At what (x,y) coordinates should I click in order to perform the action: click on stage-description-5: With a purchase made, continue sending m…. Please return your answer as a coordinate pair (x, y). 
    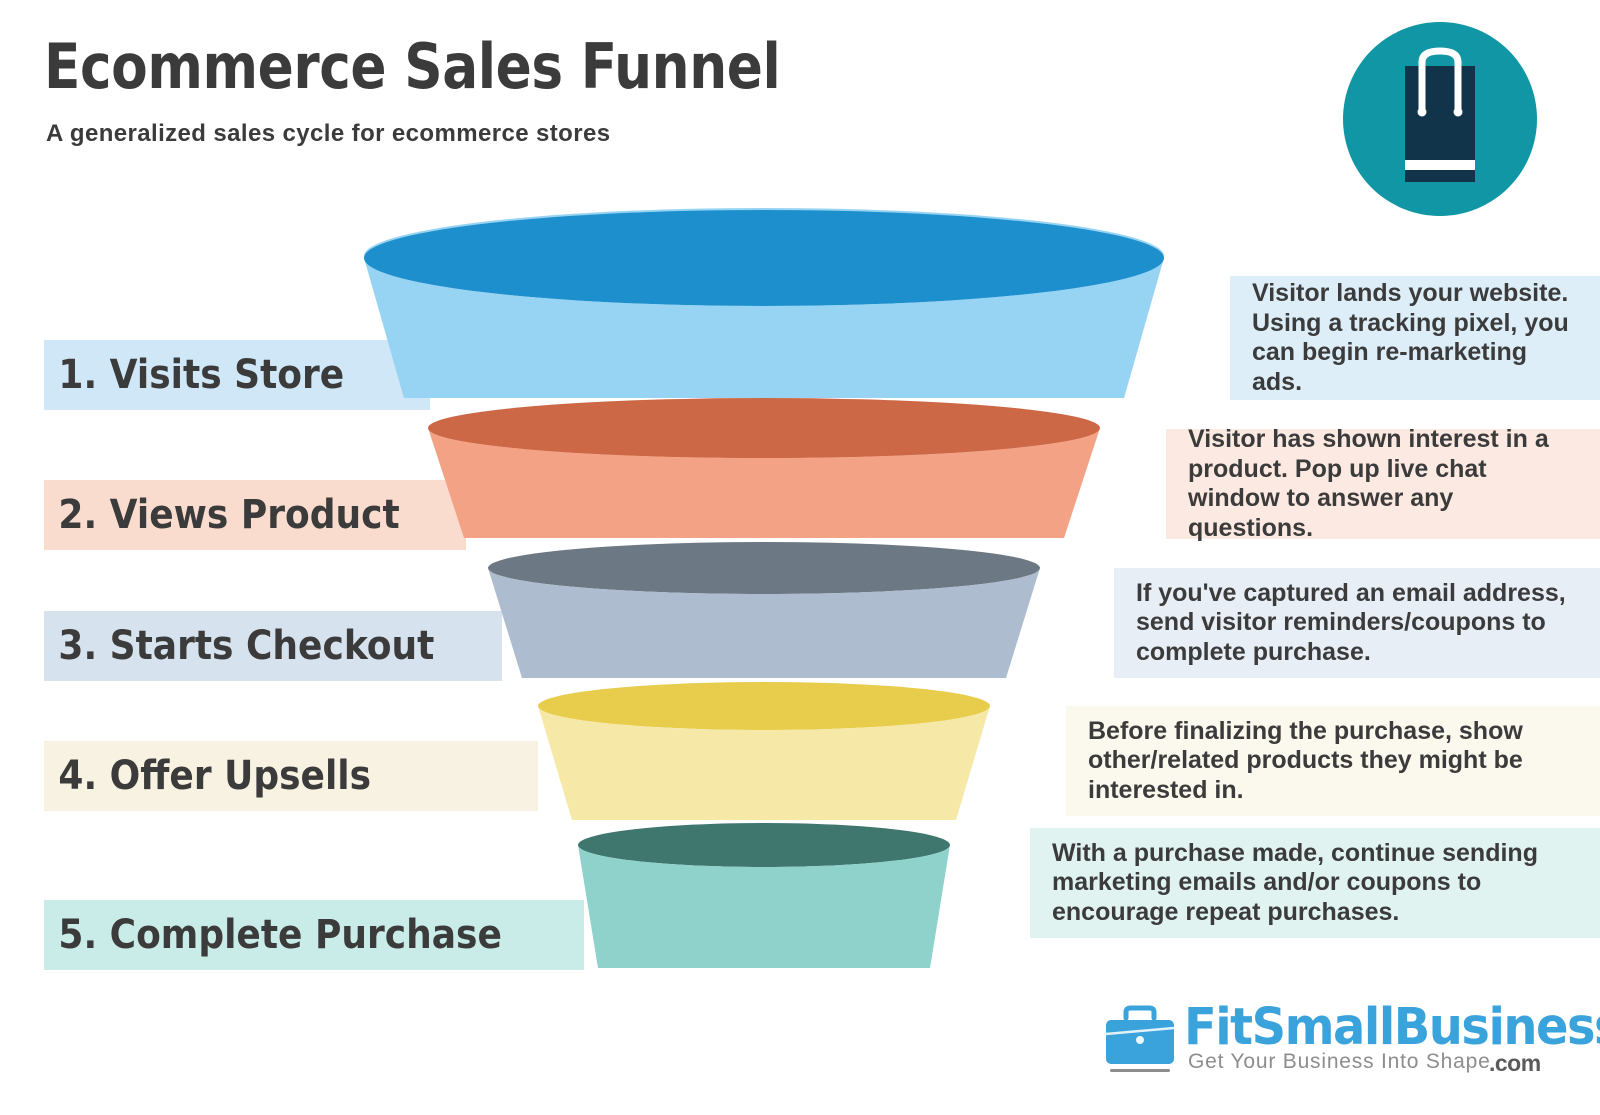
    Looking at the image, I should click on (1295, 882).